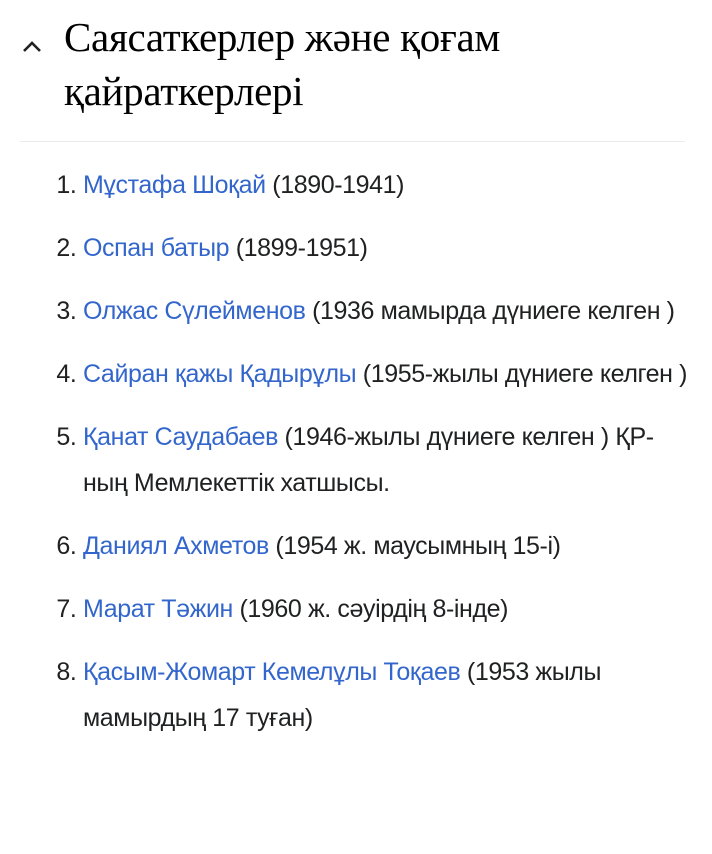 The height and width of the screenshot is (854, 712). Describe the element at coordinates (176, 546) in the screenshot. I see `person-link: Даниял Ахметов` at that location.